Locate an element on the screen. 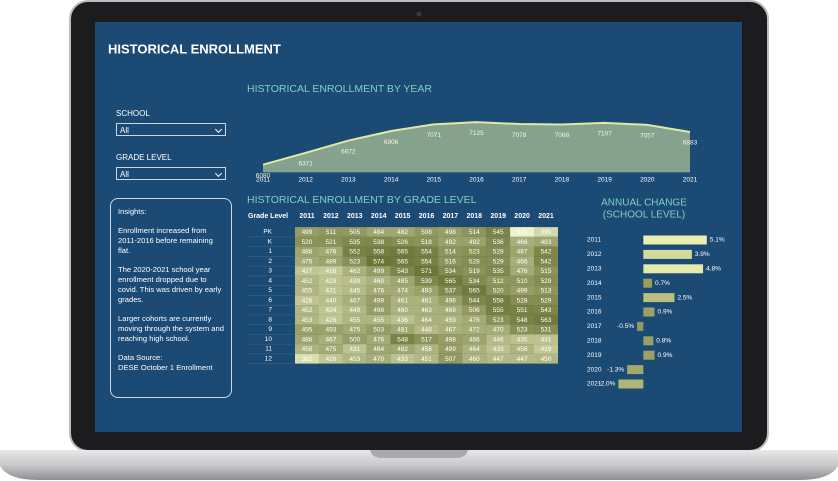  chart-title: HISTORICAL ENROLLMENT BY YEAR is located at coordinates (339, 89).